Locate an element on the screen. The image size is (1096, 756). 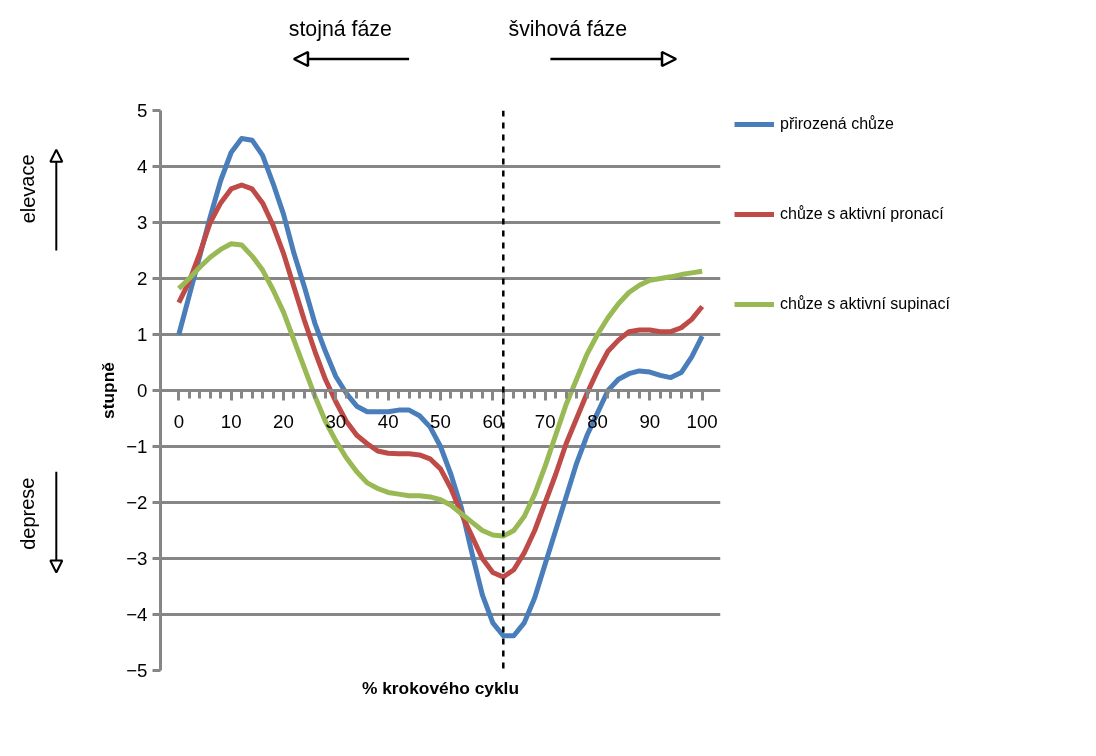
x-tick-label: 90 is located at coordinates (650, 421).